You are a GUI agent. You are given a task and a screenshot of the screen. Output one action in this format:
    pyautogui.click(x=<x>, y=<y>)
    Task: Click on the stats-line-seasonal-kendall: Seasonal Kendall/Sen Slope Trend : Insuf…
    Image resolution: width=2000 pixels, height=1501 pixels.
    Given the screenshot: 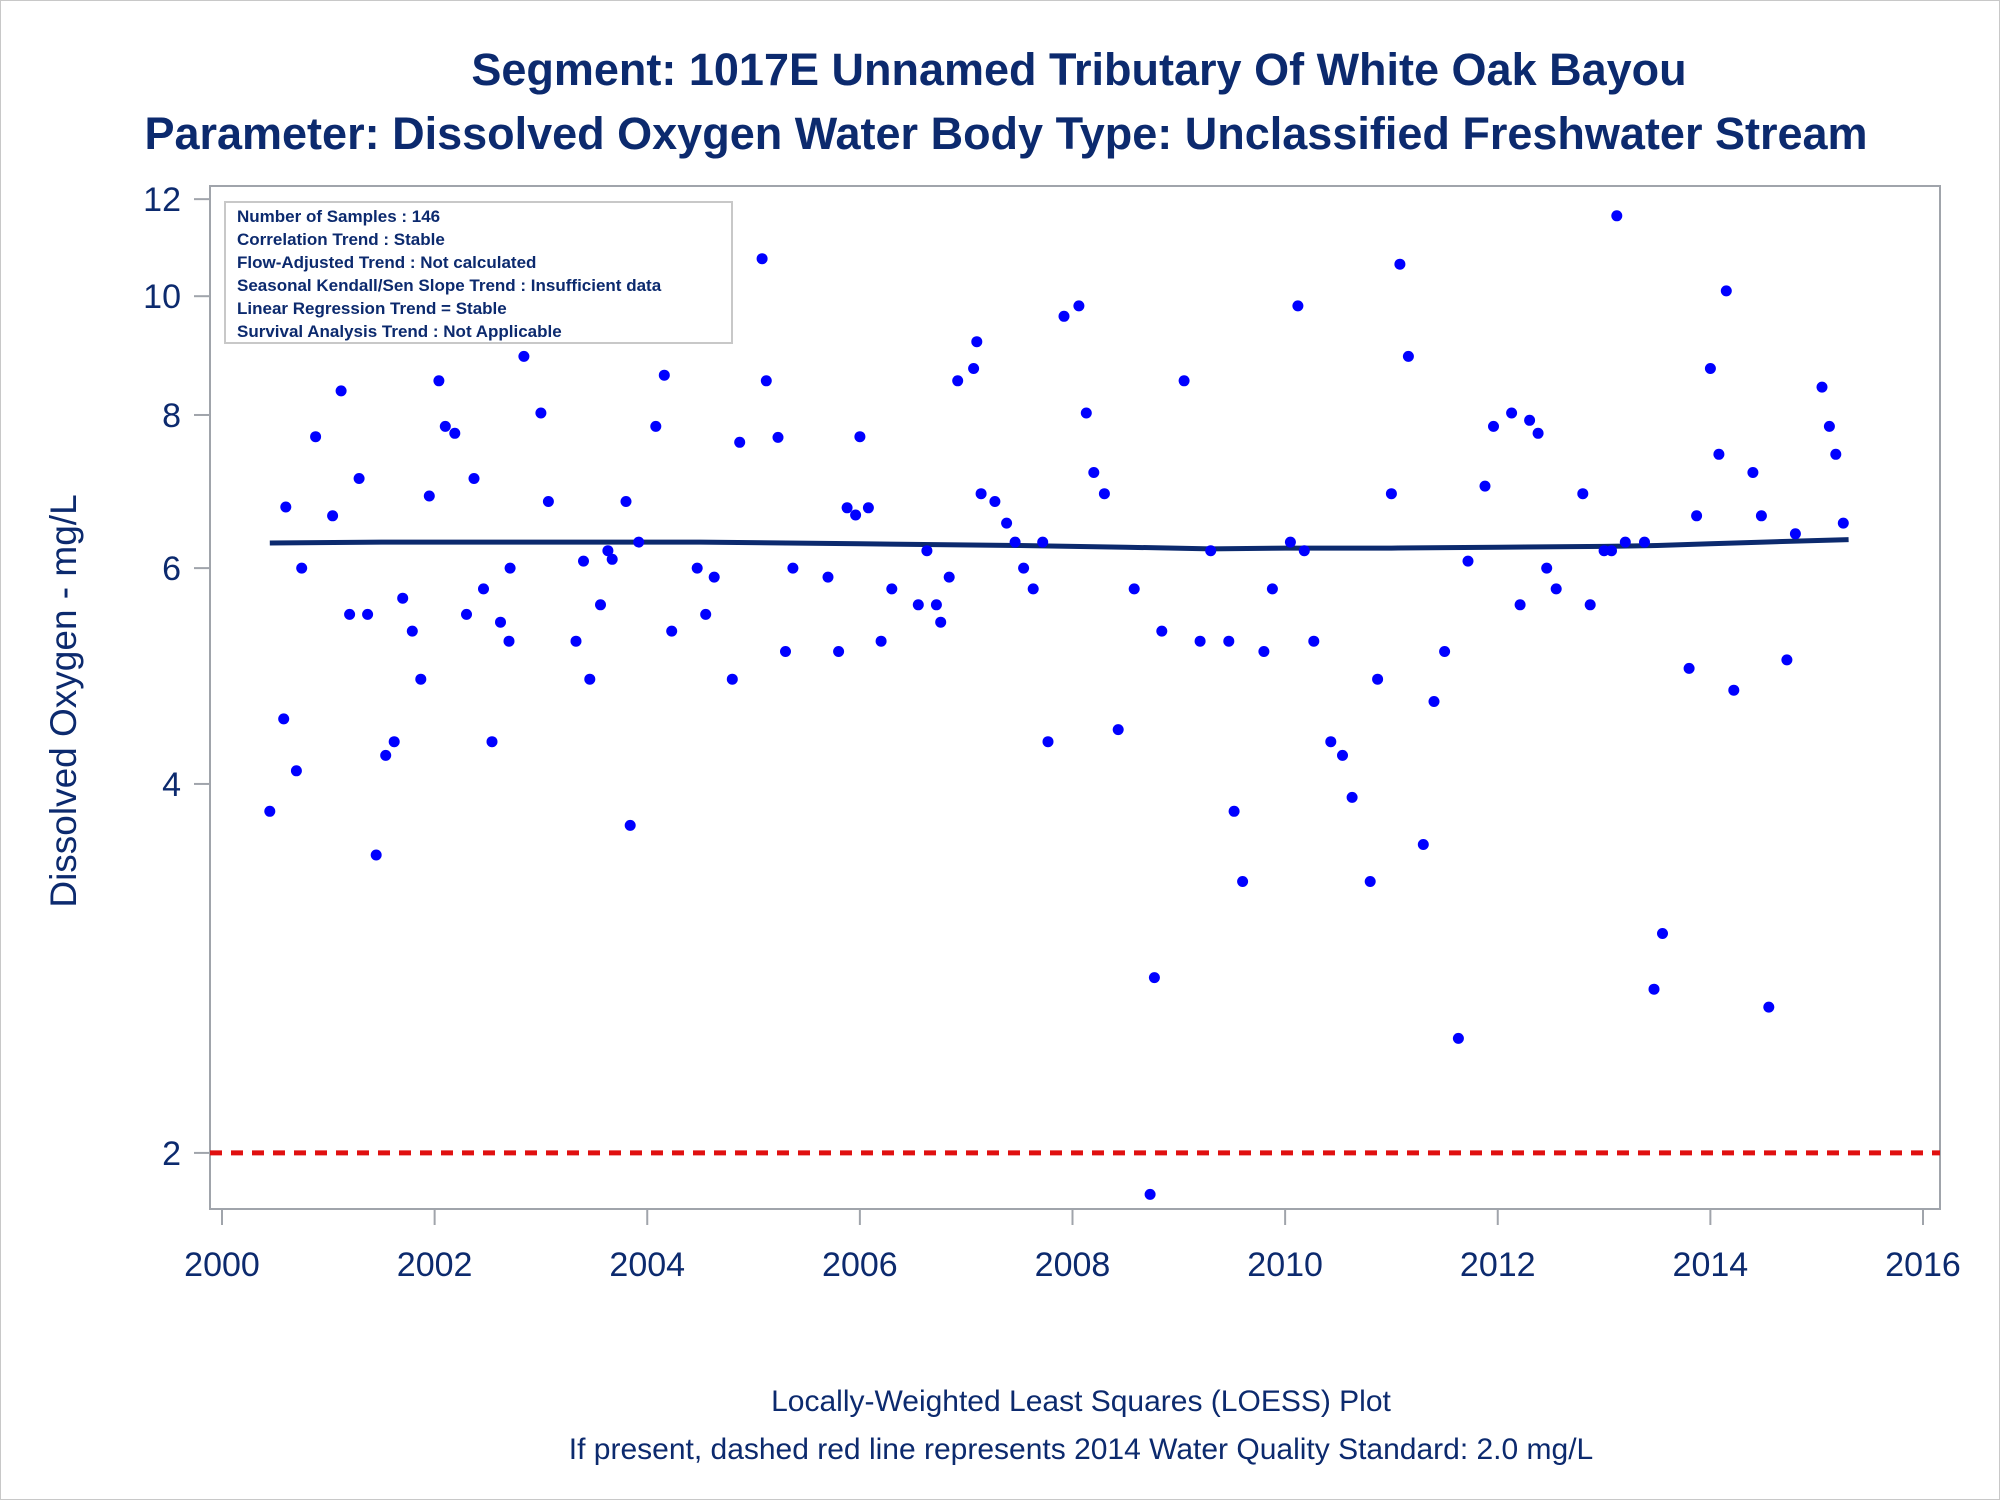 What is the action you would take?
    pyautogui.click(x=449, y=285)
    